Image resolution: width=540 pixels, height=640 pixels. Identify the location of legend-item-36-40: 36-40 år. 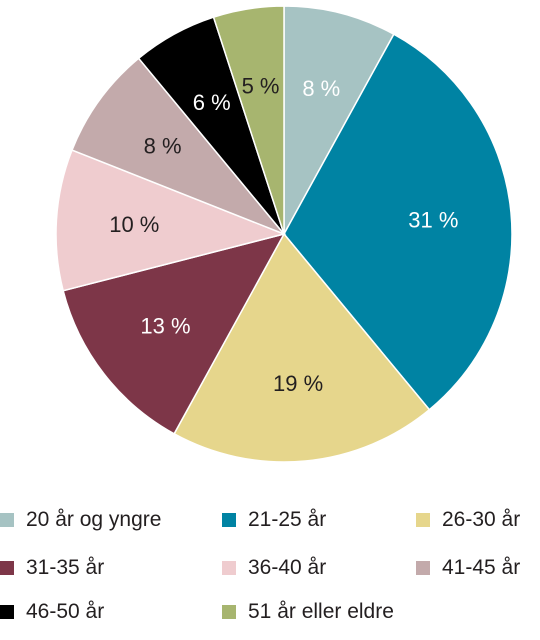
(274, 568).